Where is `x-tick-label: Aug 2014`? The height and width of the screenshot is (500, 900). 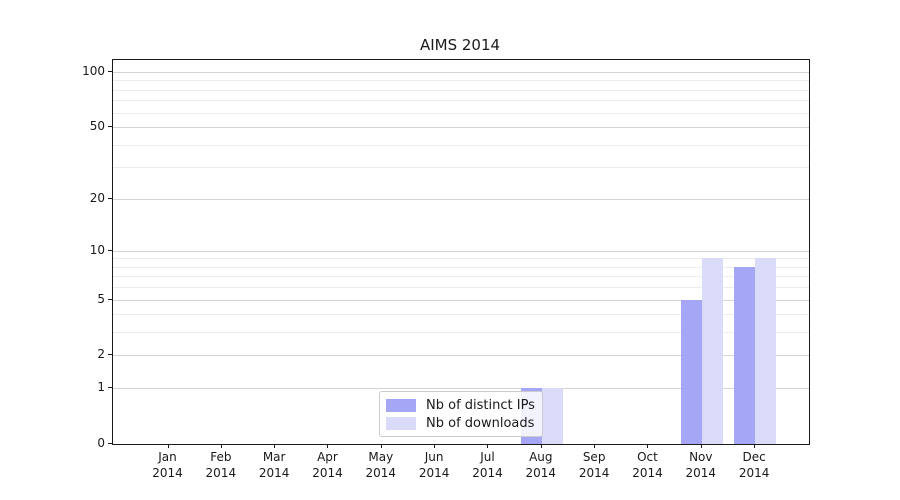 x-tick-label: Aug 2014 is located at coordinates (541, 465).